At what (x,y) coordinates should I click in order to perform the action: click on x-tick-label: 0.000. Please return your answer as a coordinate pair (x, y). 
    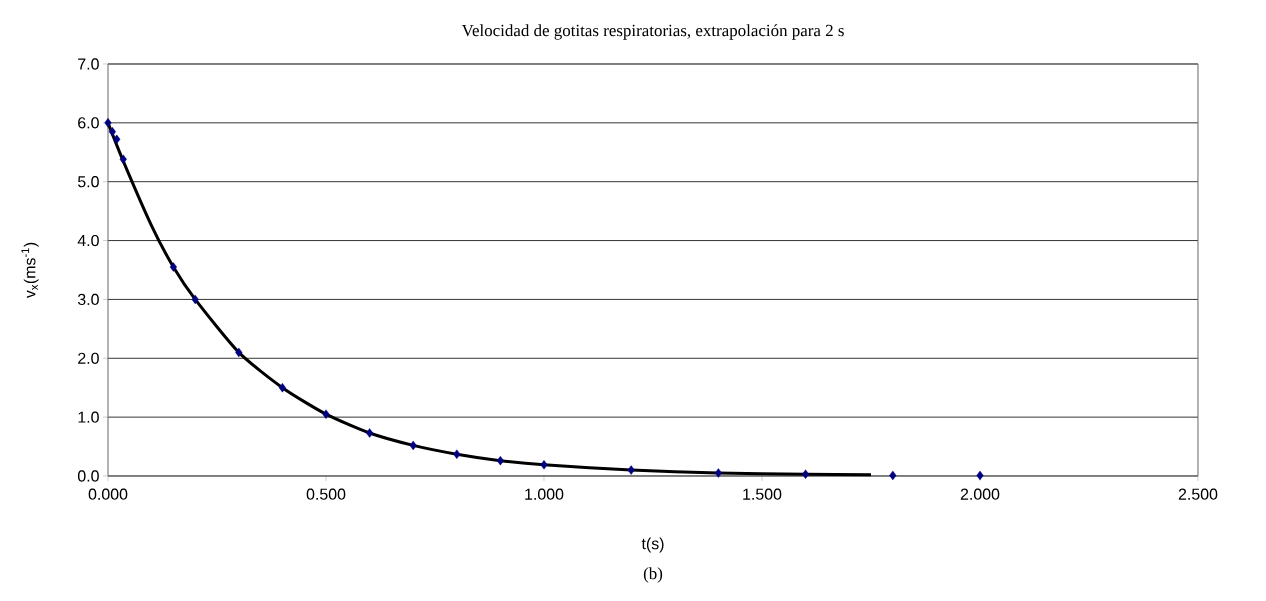
    Looking at the image, I should click on (108, 494).